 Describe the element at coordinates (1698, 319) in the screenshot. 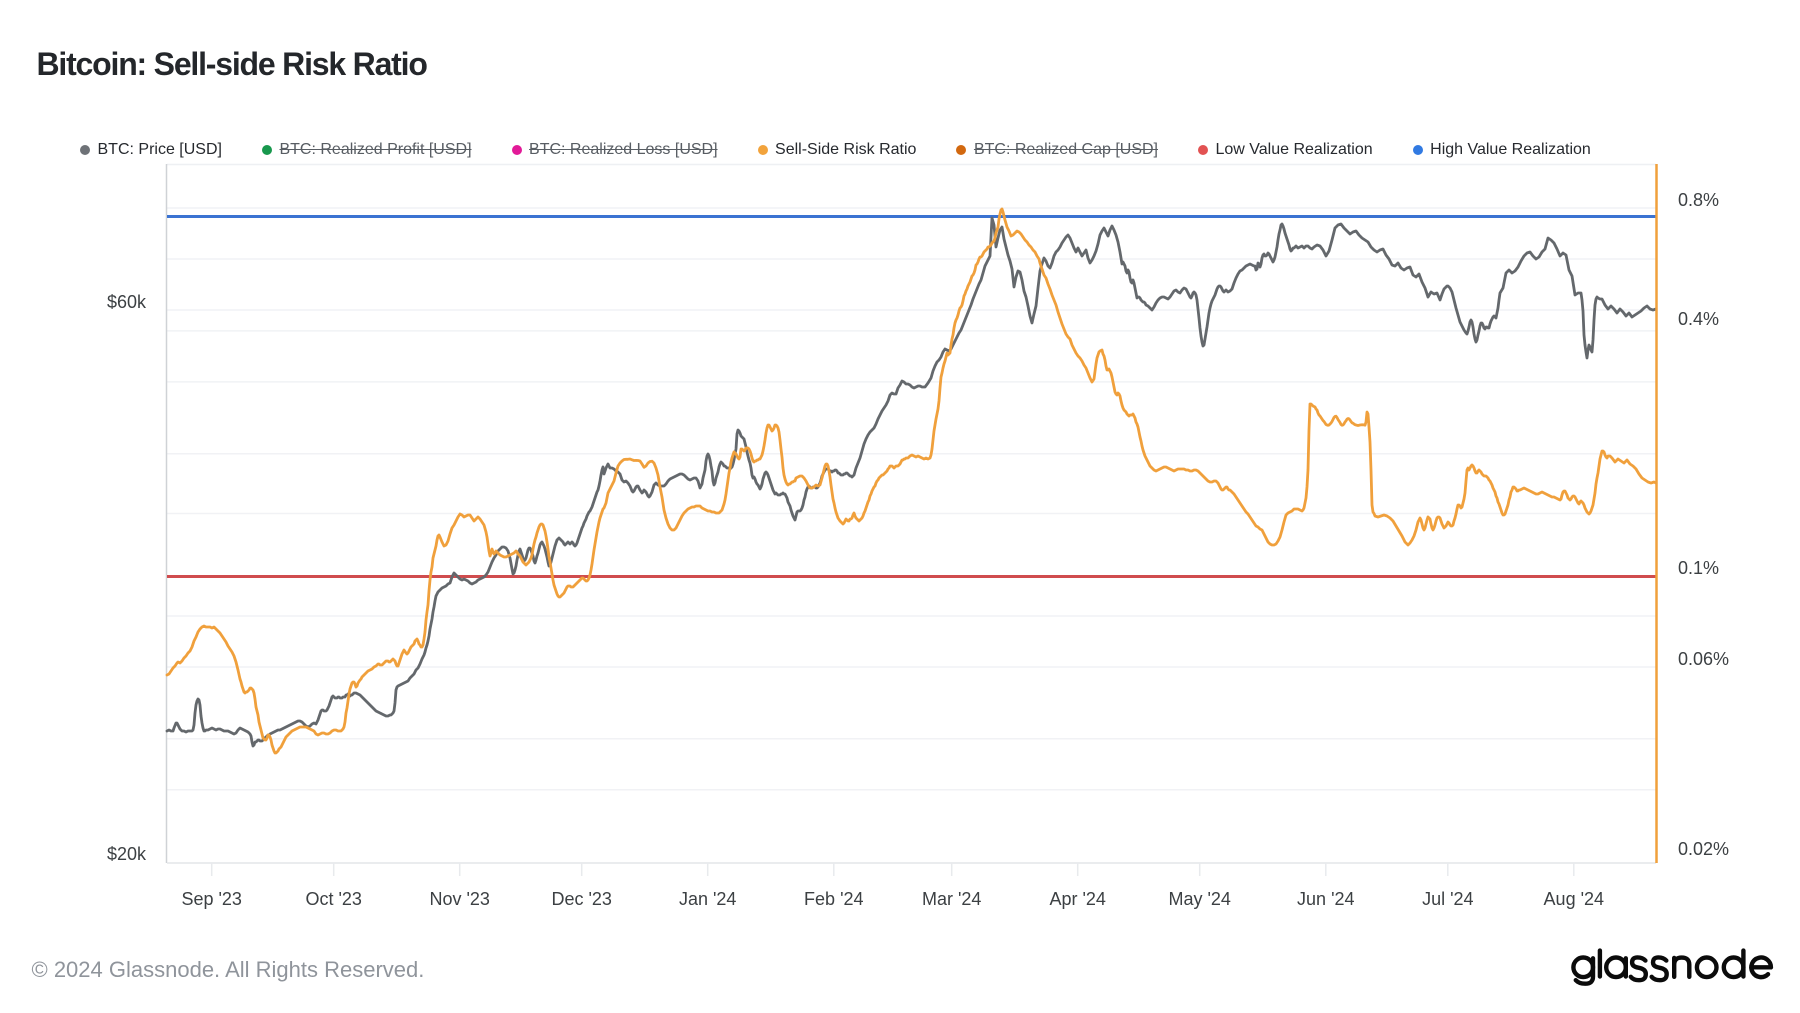

I see `svg-text: 0.4%` at that location.